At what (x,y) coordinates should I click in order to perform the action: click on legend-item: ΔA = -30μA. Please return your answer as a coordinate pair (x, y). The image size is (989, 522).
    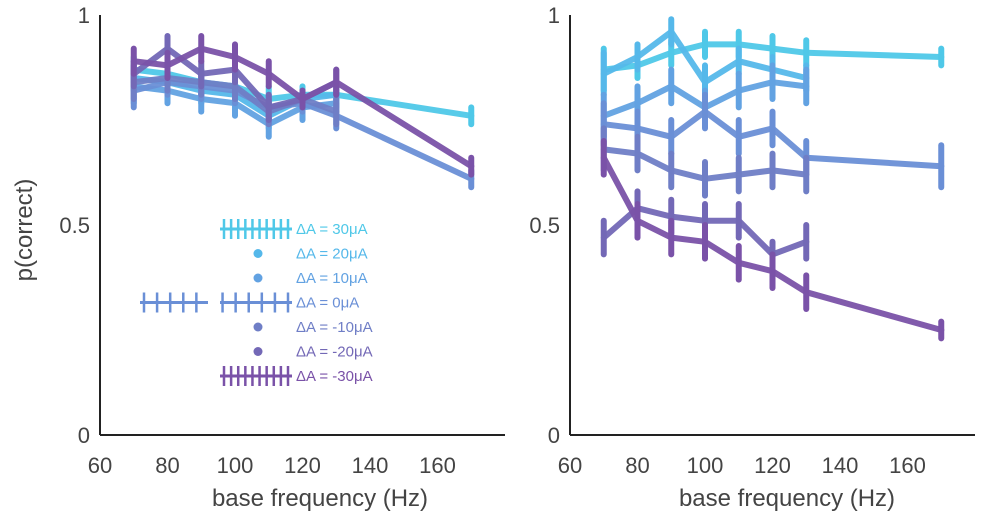
    Looking at the image, I should click on (296, 376).